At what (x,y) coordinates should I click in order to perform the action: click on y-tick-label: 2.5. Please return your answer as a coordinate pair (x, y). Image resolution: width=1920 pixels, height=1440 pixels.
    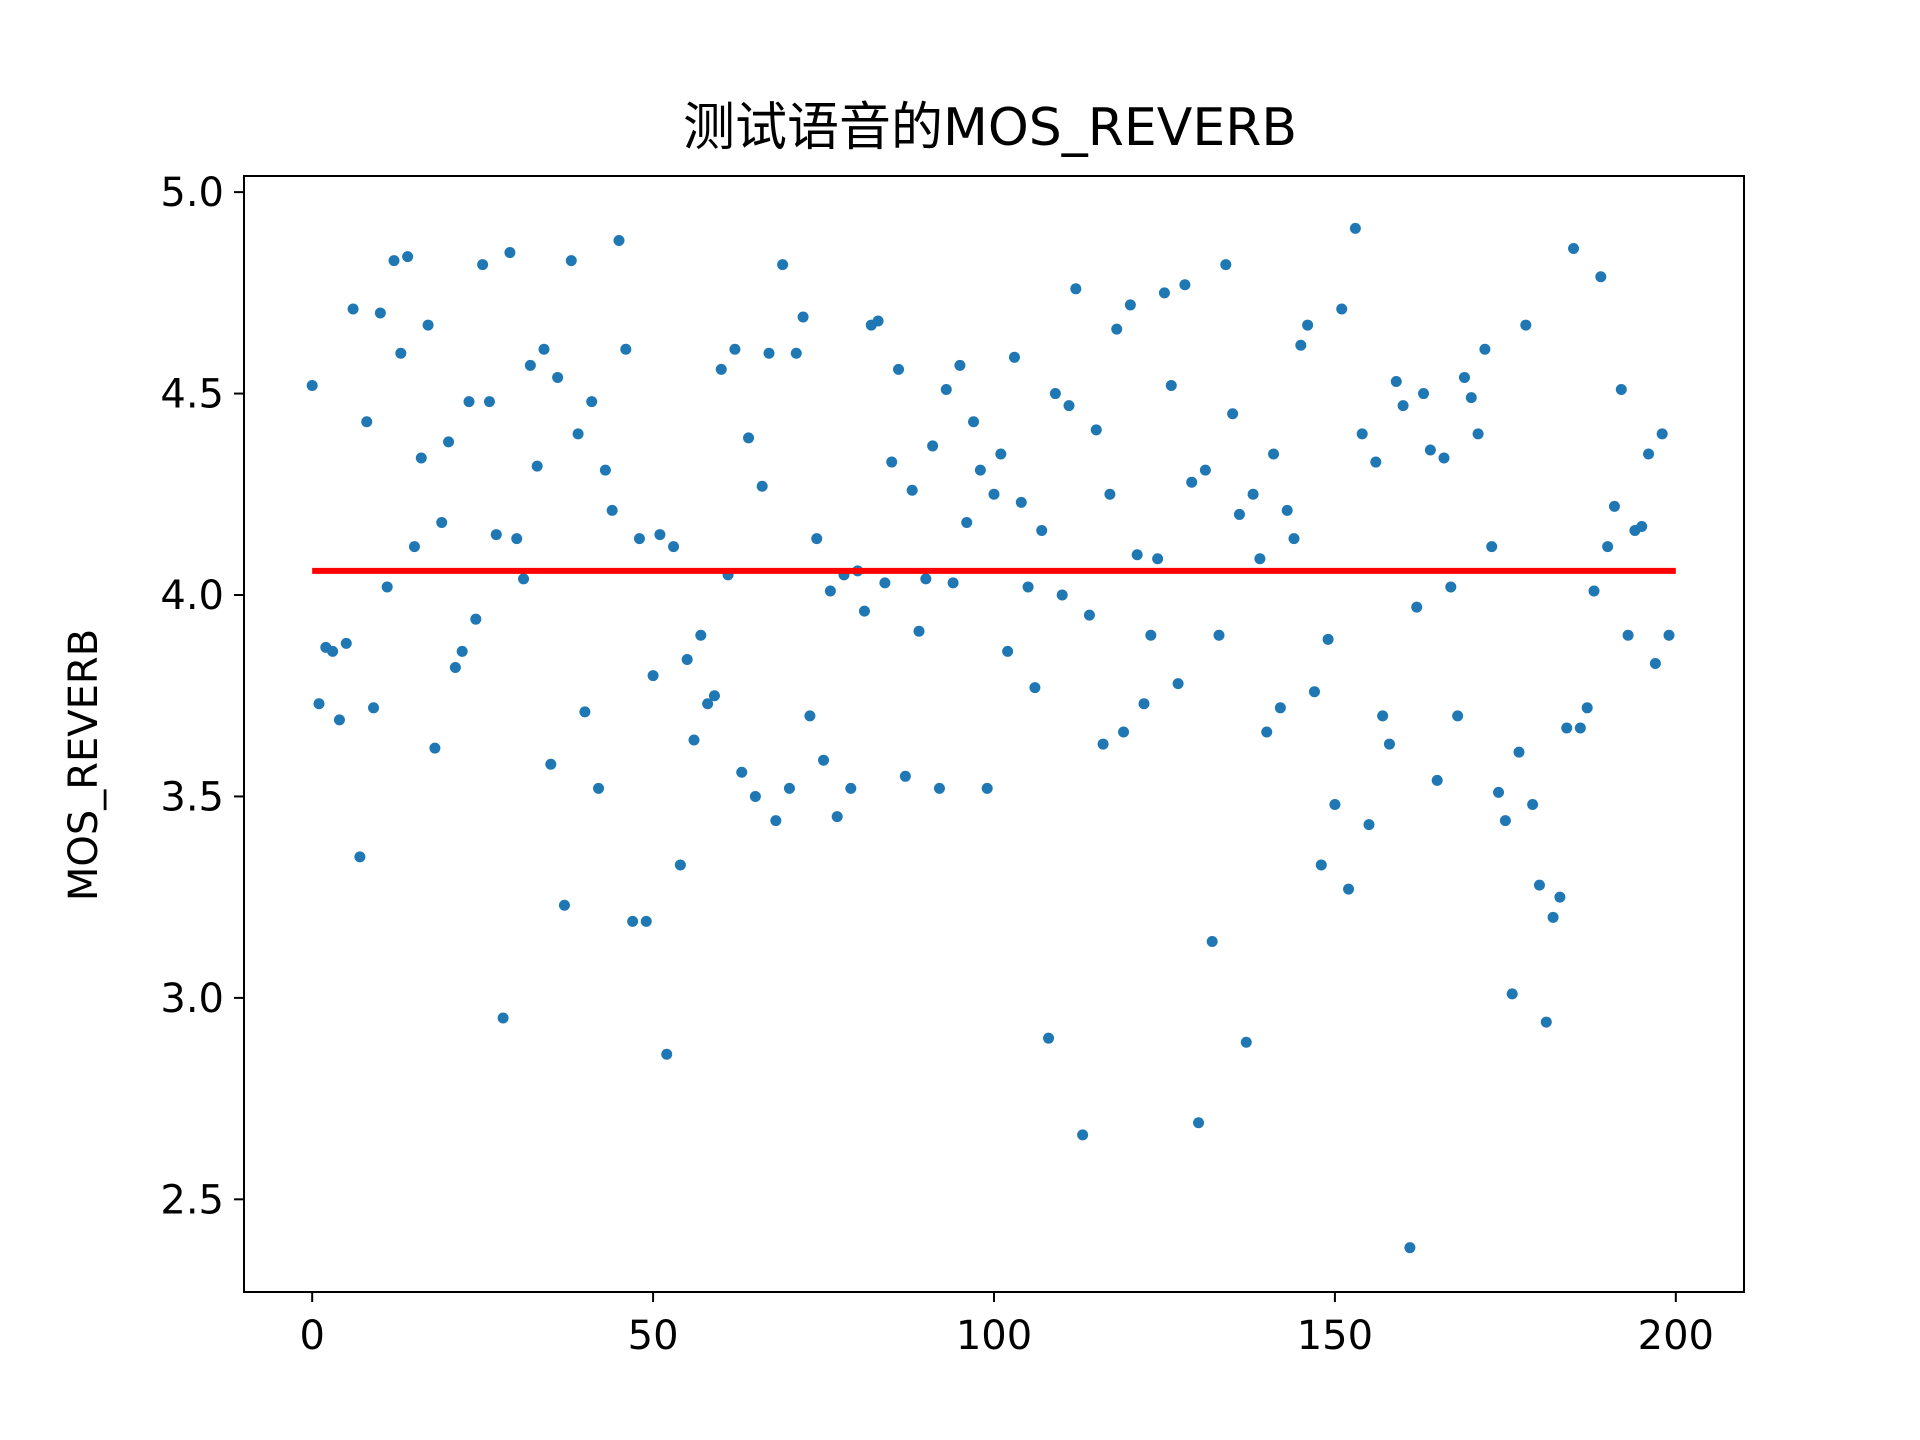
    Looking at the image, I should click on (192, 1200).